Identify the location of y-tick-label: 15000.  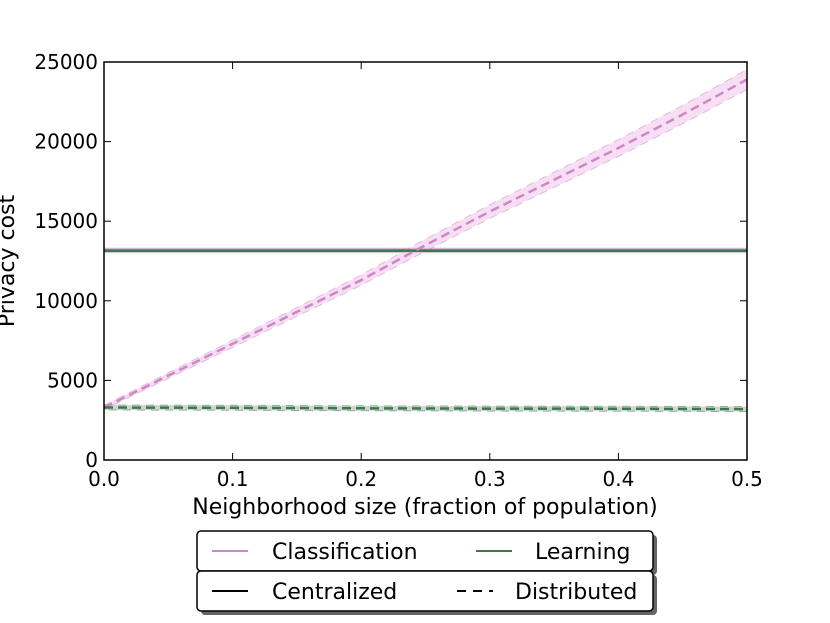
(66, 221).